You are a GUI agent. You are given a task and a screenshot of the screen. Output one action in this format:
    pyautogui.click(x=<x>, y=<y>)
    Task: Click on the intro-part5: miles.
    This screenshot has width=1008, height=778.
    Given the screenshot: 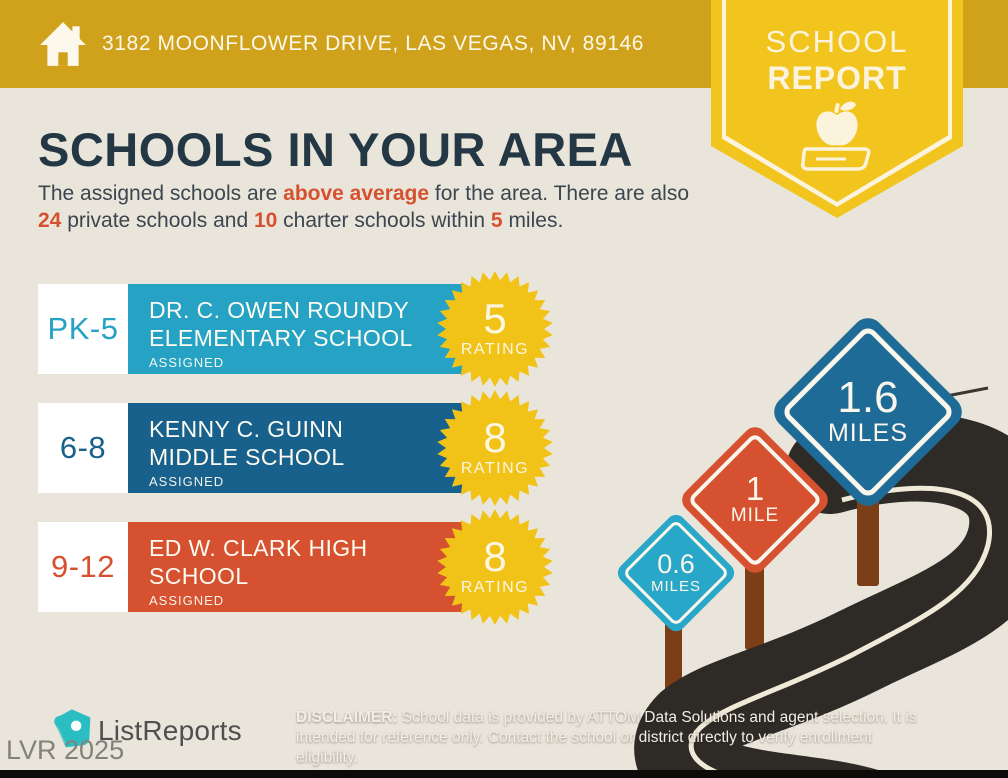 What is the action you would take?
    pyautogui.click(x=533, y=220)
    